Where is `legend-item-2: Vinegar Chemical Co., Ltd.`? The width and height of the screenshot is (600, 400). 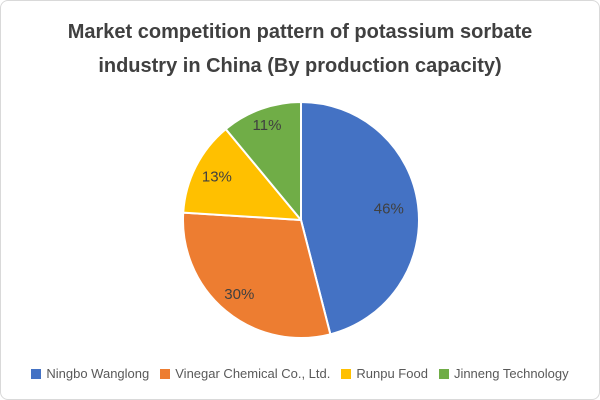 legend-item-2: Vinegar Chemical Co., Ltd. is located at coordinates (245, 373).